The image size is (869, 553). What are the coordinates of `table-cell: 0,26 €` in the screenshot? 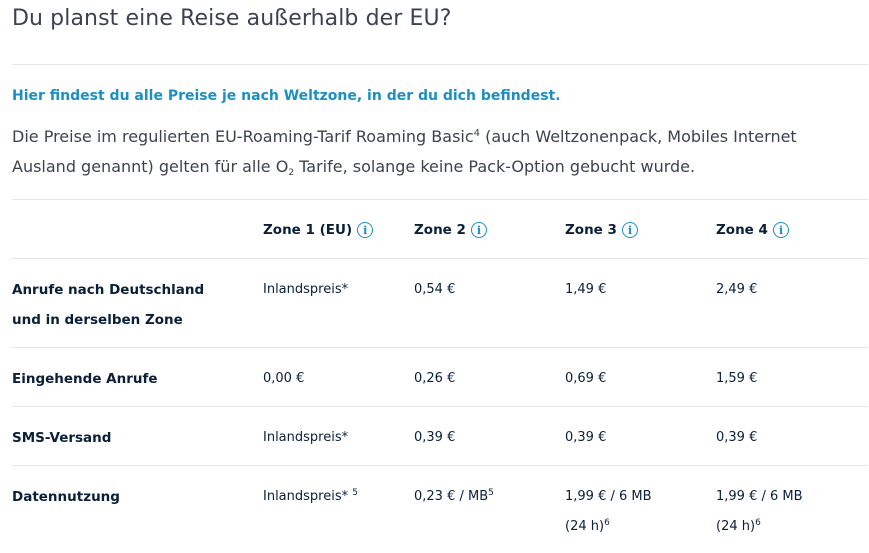 It's located at (435, 378).